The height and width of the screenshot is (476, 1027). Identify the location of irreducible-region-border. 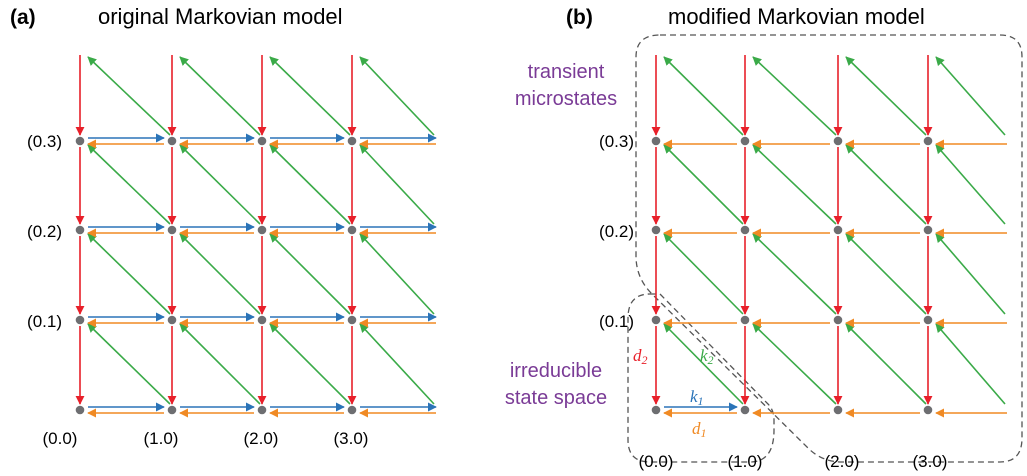
(701, 378).